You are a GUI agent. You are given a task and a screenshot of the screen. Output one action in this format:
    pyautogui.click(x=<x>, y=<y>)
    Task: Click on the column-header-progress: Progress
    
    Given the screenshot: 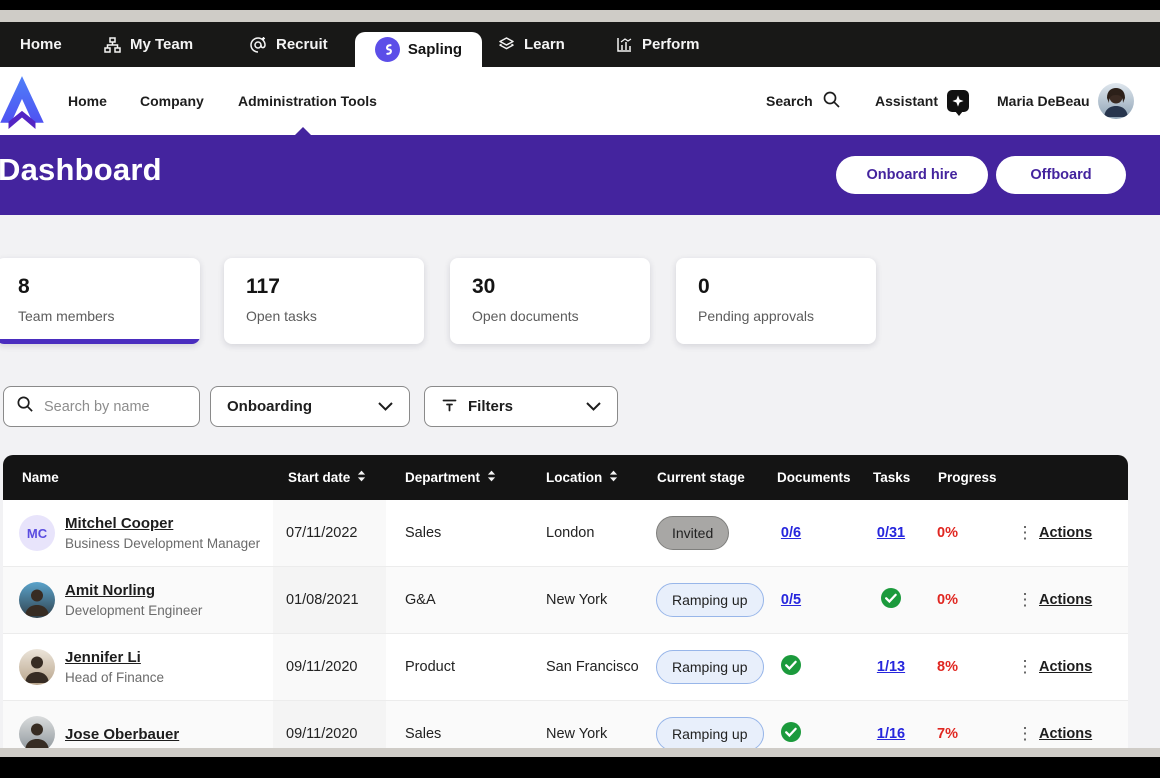 What is the action you would take?
    pyautogui.click(x=967, y=477)
    